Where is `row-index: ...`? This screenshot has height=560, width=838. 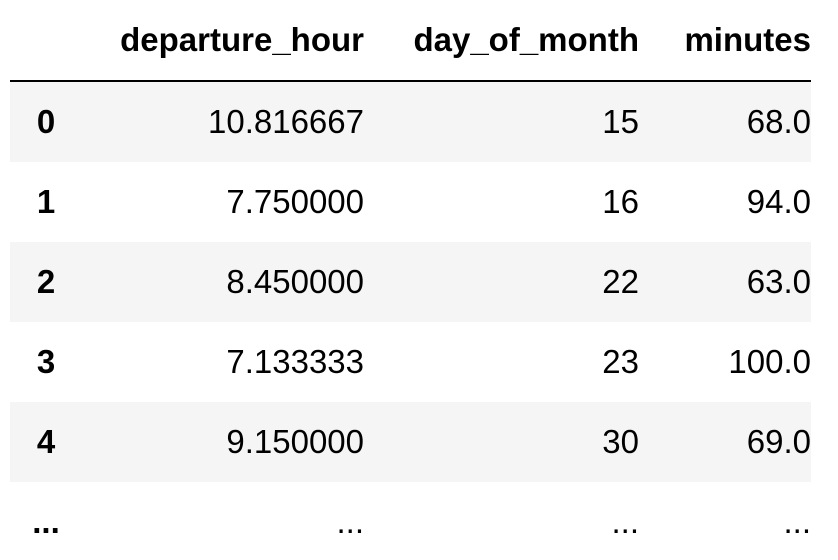 row-index: ... is located at coordinates (46, 521).